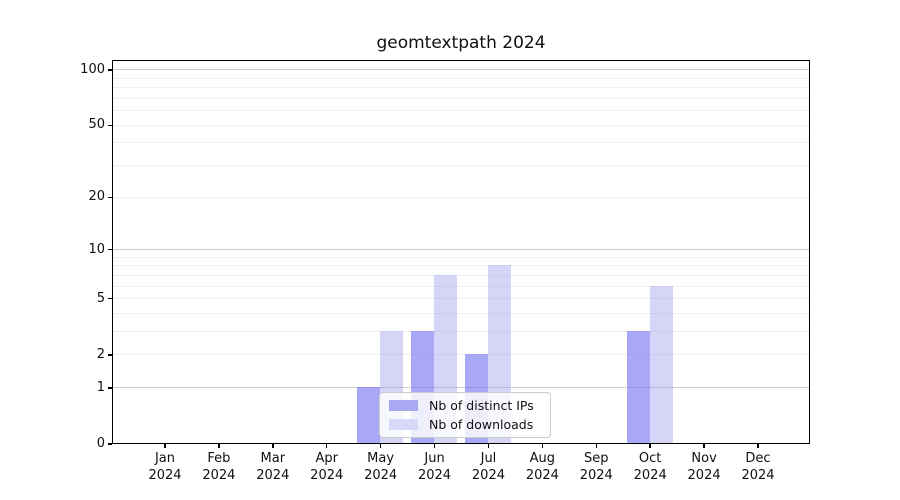 Image resolution: width=900 pixels, height=500 pixels. Describe the element at coordinates (434, 467) in the screenshot. I see `x-tick-label: Jun 2024` at that location.